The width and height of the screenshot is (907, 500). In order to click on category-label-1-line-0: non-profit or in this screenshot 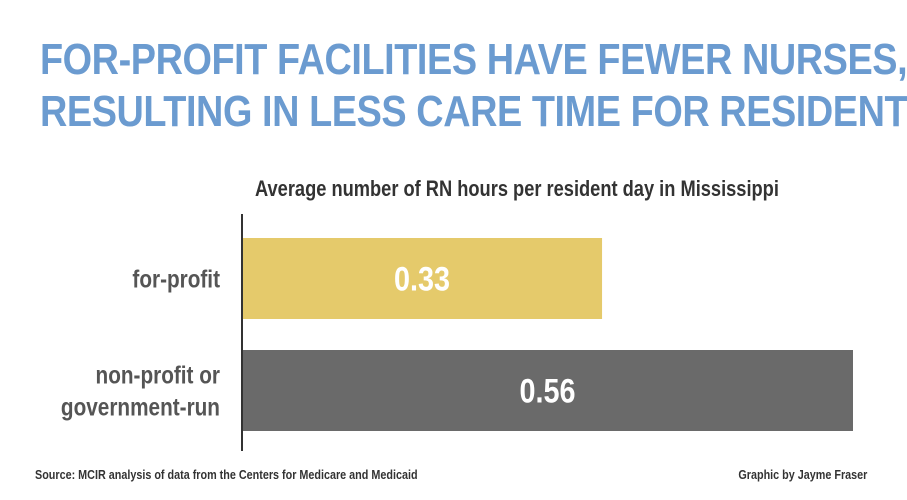, I will do `click(158, 375)`.